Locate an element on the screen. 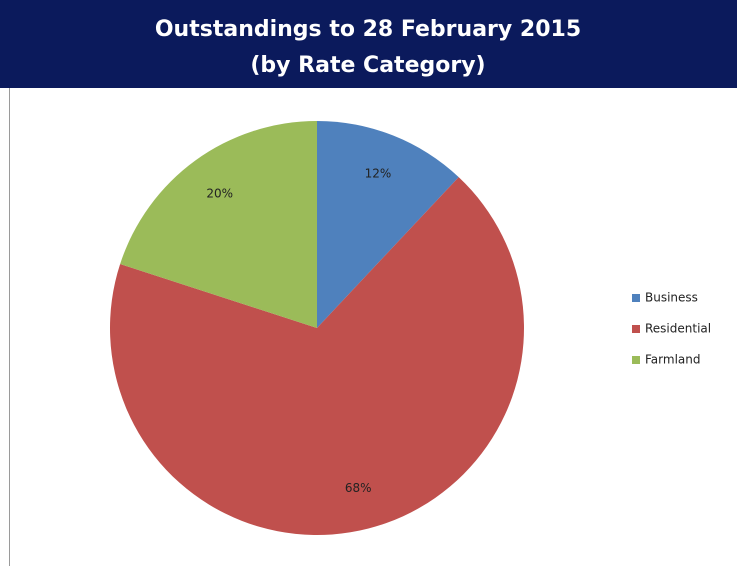 The width and height of the screenshot is (737, 566). legend-label: Business is located at coordinates (671, 298).